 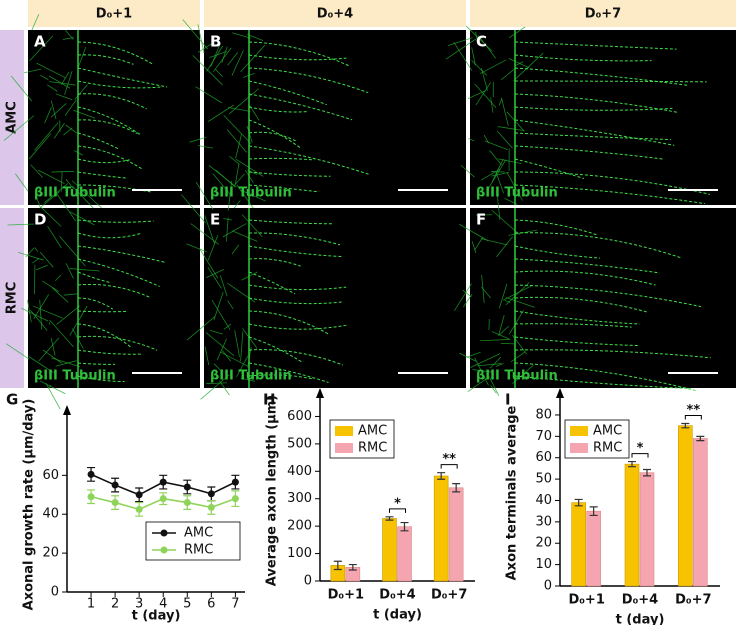 I want to click on panel-letter: D, so click(x=40, y=220).